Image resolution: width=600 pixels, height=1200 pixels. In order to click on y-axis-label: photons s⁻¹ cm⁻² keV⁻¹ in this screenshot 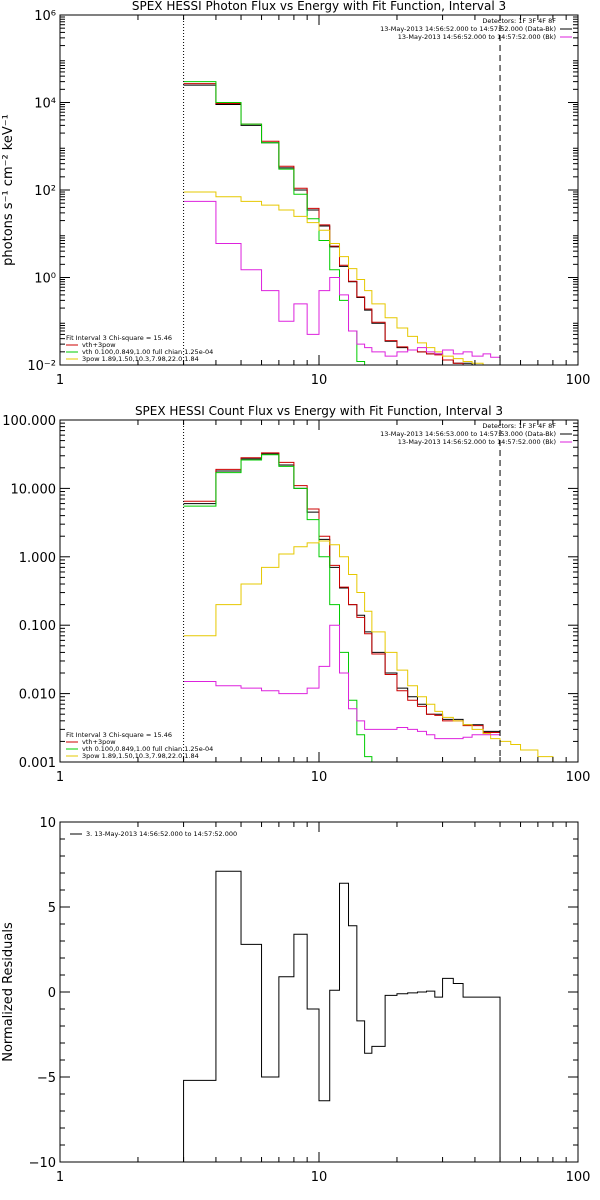, I will do `click(8, 190)`.